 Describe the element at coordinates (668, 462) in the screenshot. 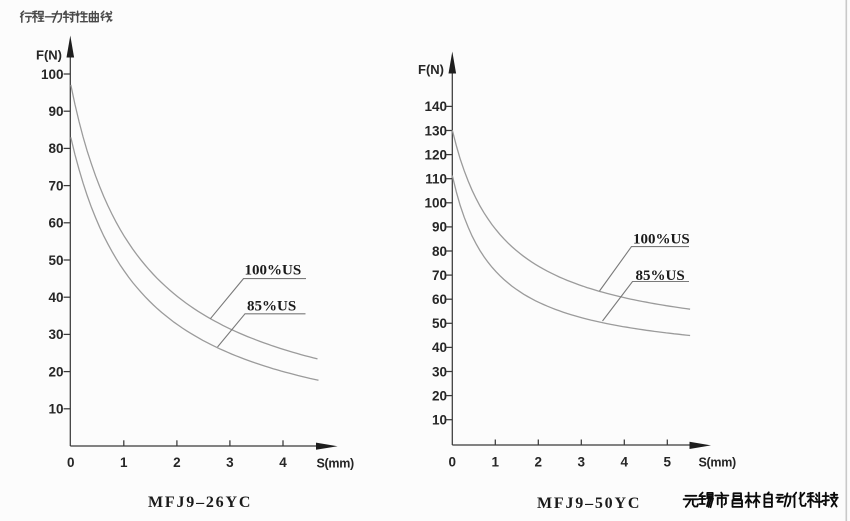

I see `svg-text: 5` at that location.